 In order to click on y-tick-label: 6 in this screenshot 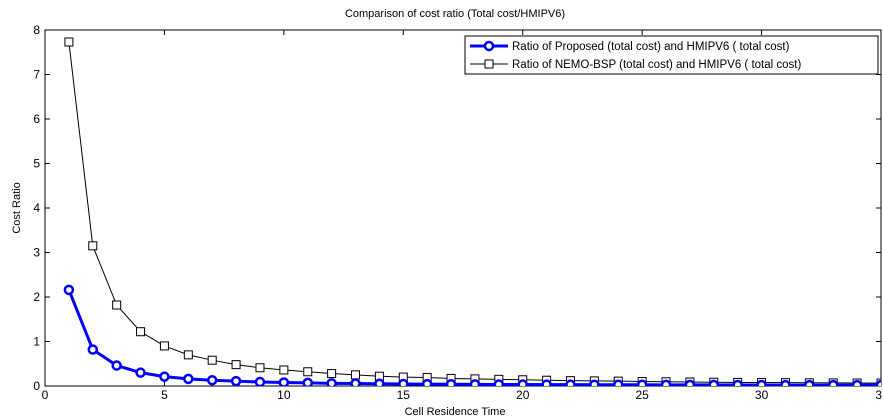, I will do `click(36, 119)`.